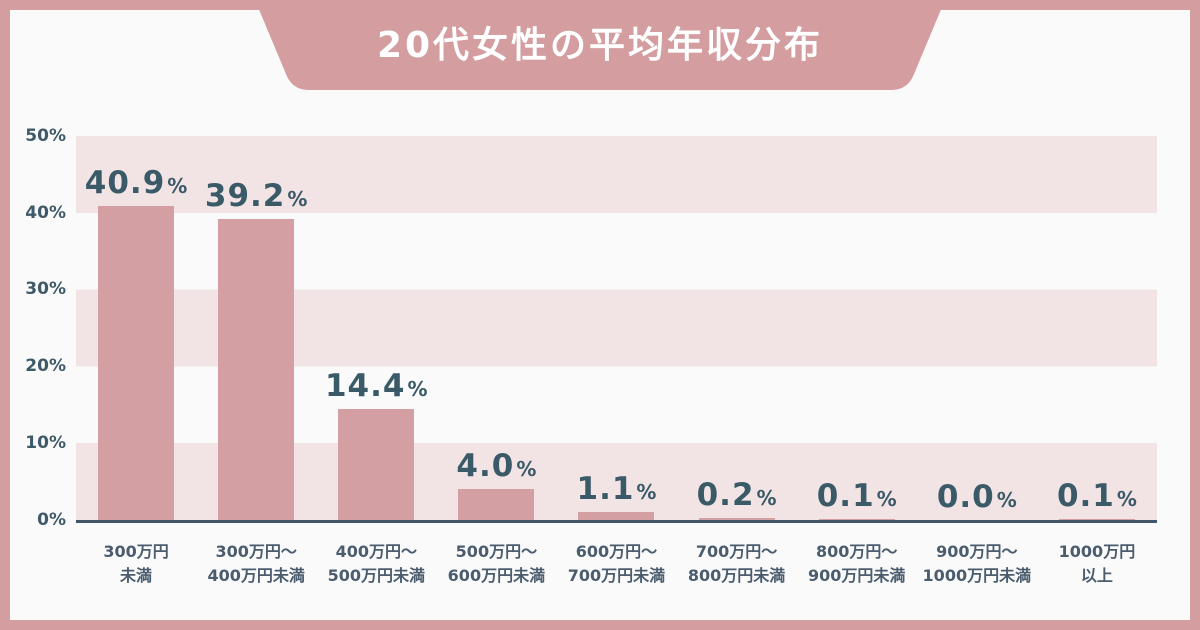  Describe the element at coordinates (1097, 328) in the screenshot. I see `bar-group-9: 0.1%` at that location.